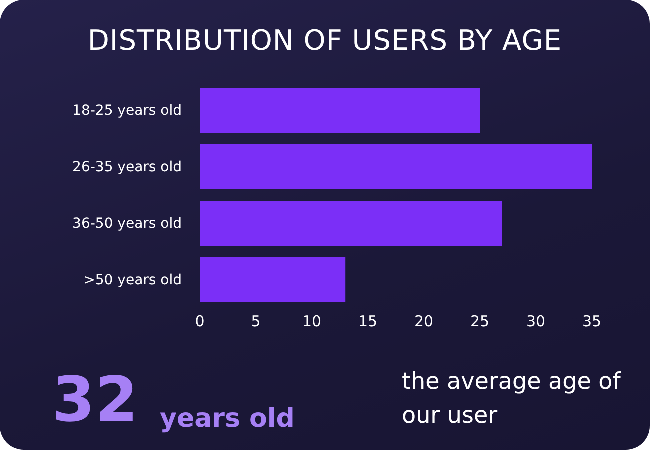 This screenshot has height=450, width=650. Describe the element at coordinates (312, 321) in the screenshot. I see `x-tick-label: 10` at that location.